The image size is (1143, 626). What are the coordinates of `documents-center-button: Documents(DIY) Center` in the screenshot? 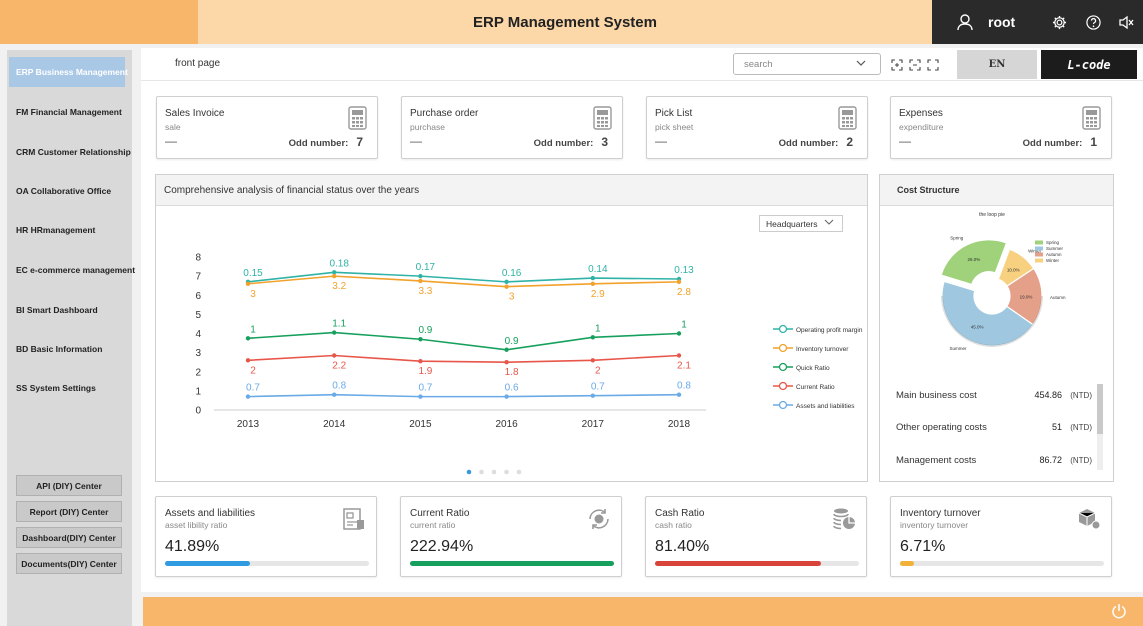 It's located at (69, 563).